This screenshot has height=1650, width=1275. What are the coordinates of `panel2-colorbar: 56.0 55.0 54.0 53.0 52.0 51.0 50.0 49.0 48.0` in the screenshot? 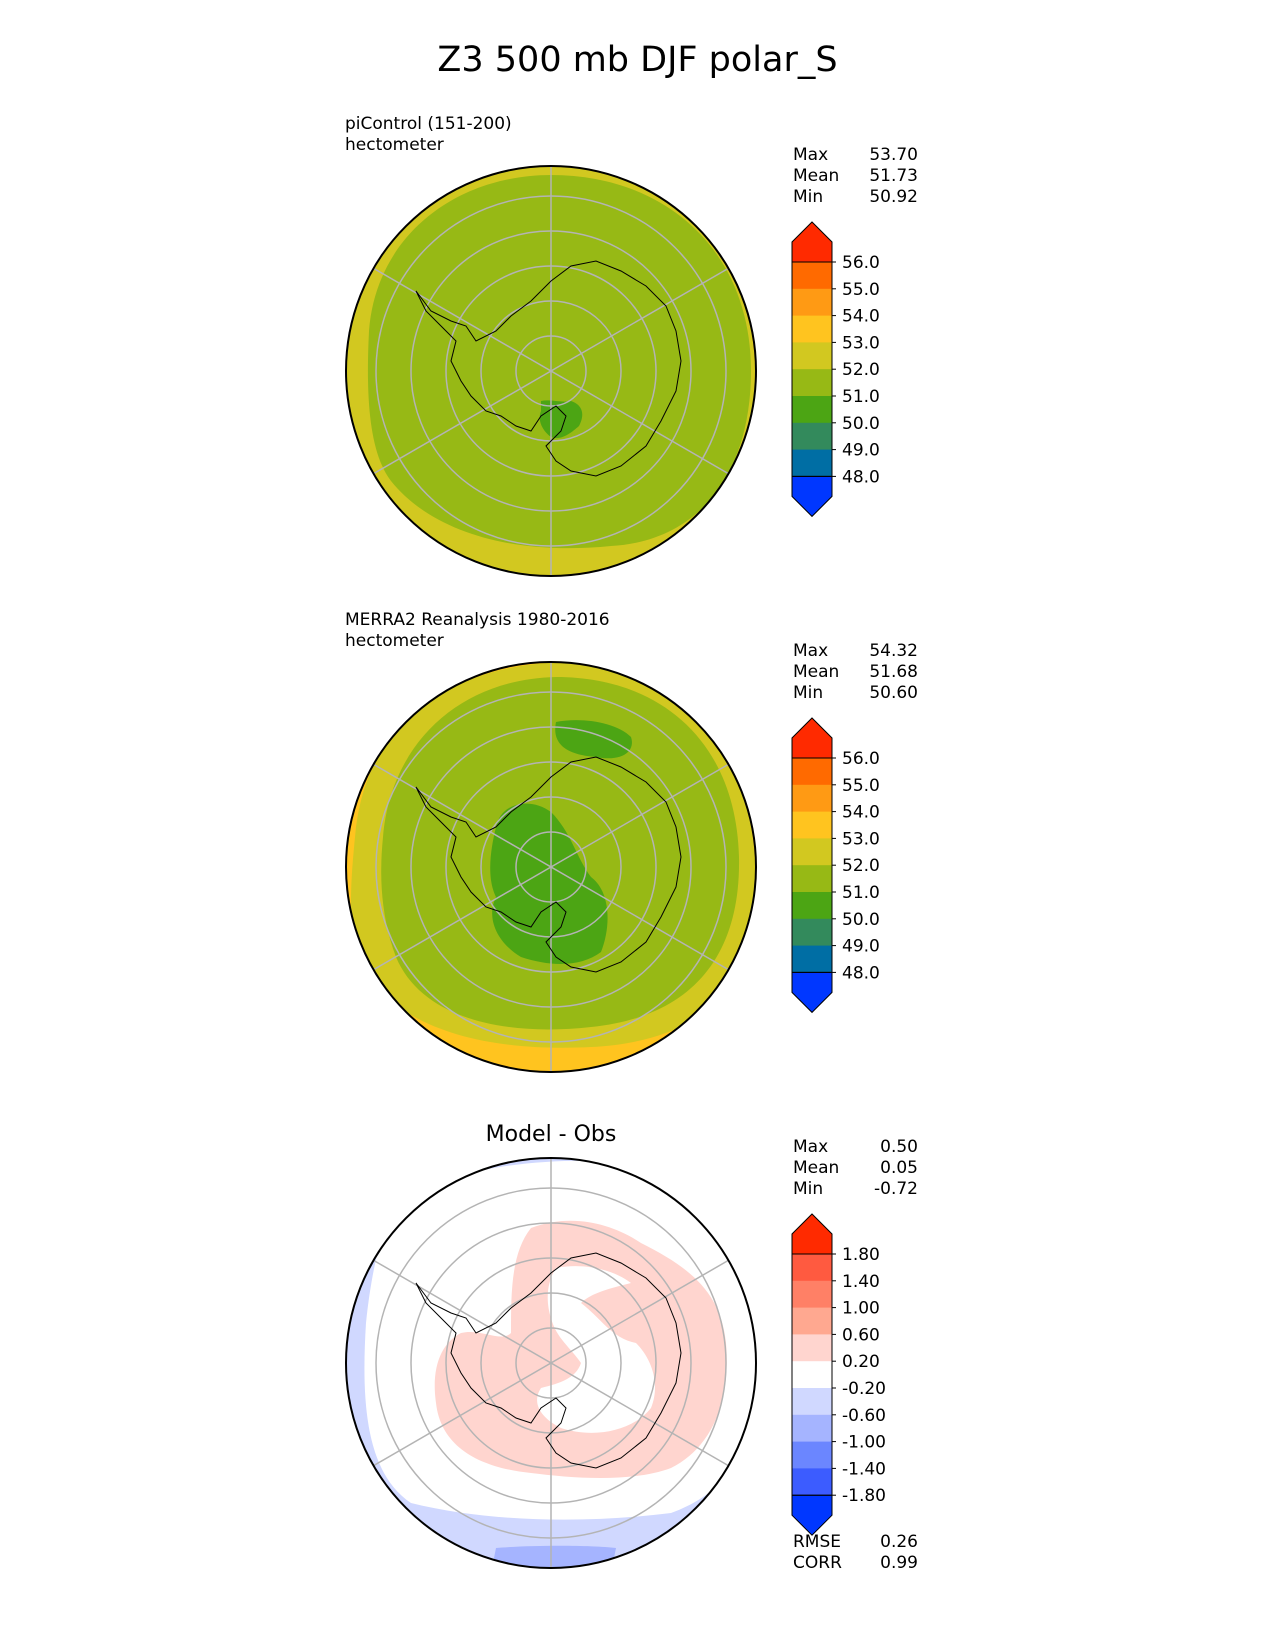 It's located at (835, 865).